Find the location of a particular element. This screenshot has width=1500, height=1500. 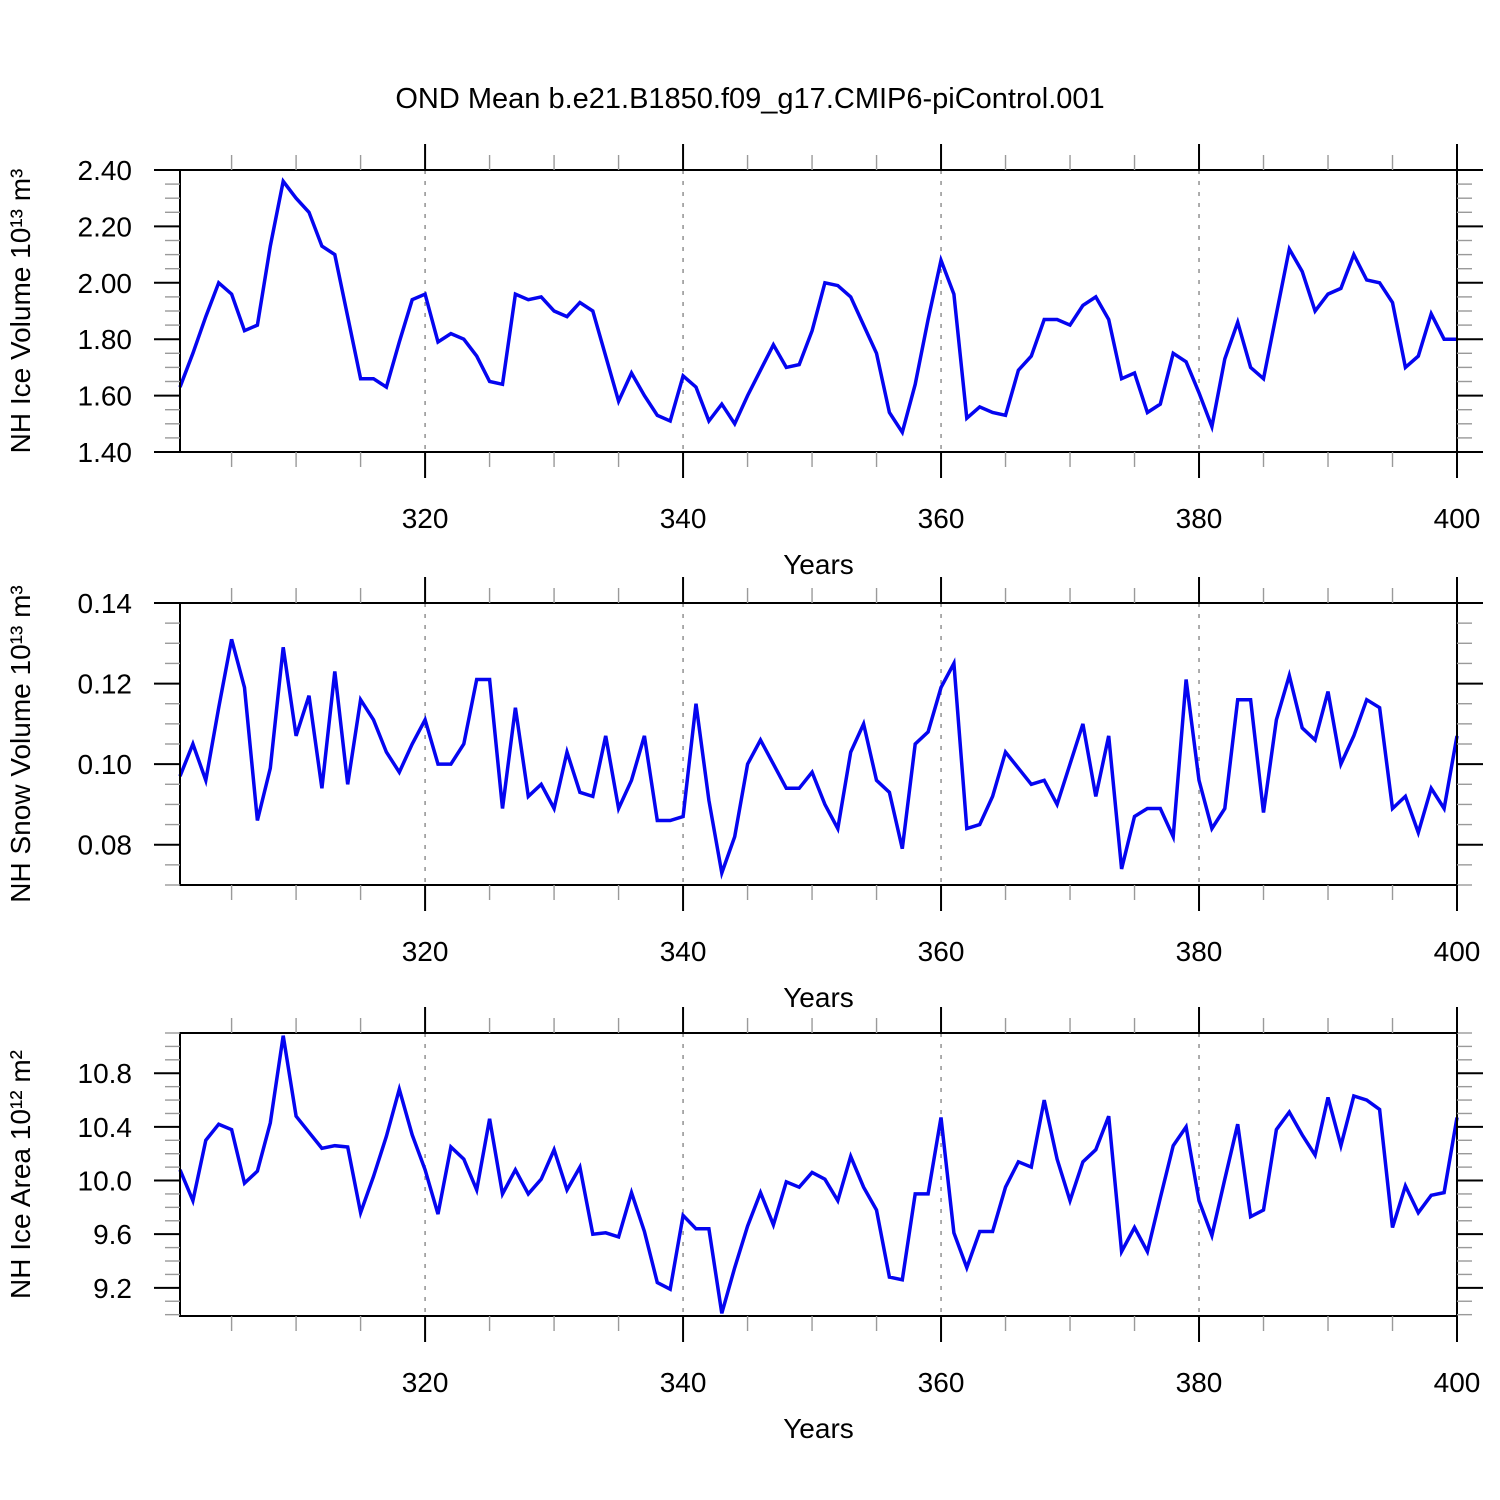

y-tick-label: 1.40 is located at coordinates (105, 452).